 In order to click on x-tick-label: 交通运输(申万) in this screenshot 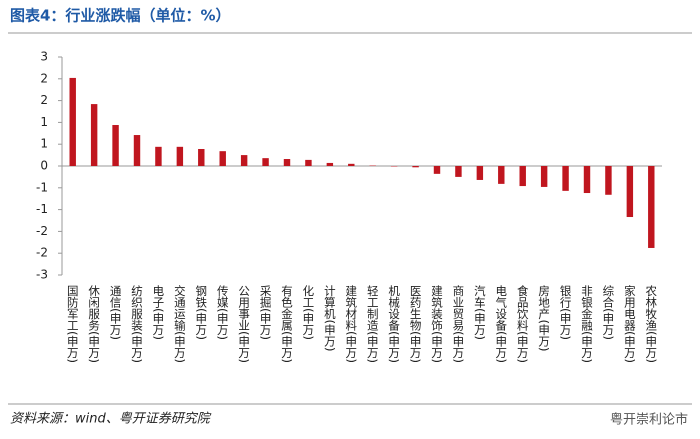, I will do `click(180, 323)`.